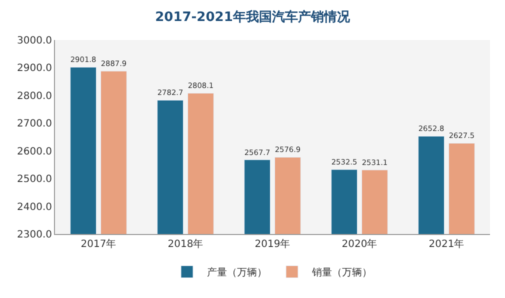  What do you see at coordinates (34, 96) in the screenshot?
I see `y-tick-label: 2800.0` at bounding box center [34, 96].